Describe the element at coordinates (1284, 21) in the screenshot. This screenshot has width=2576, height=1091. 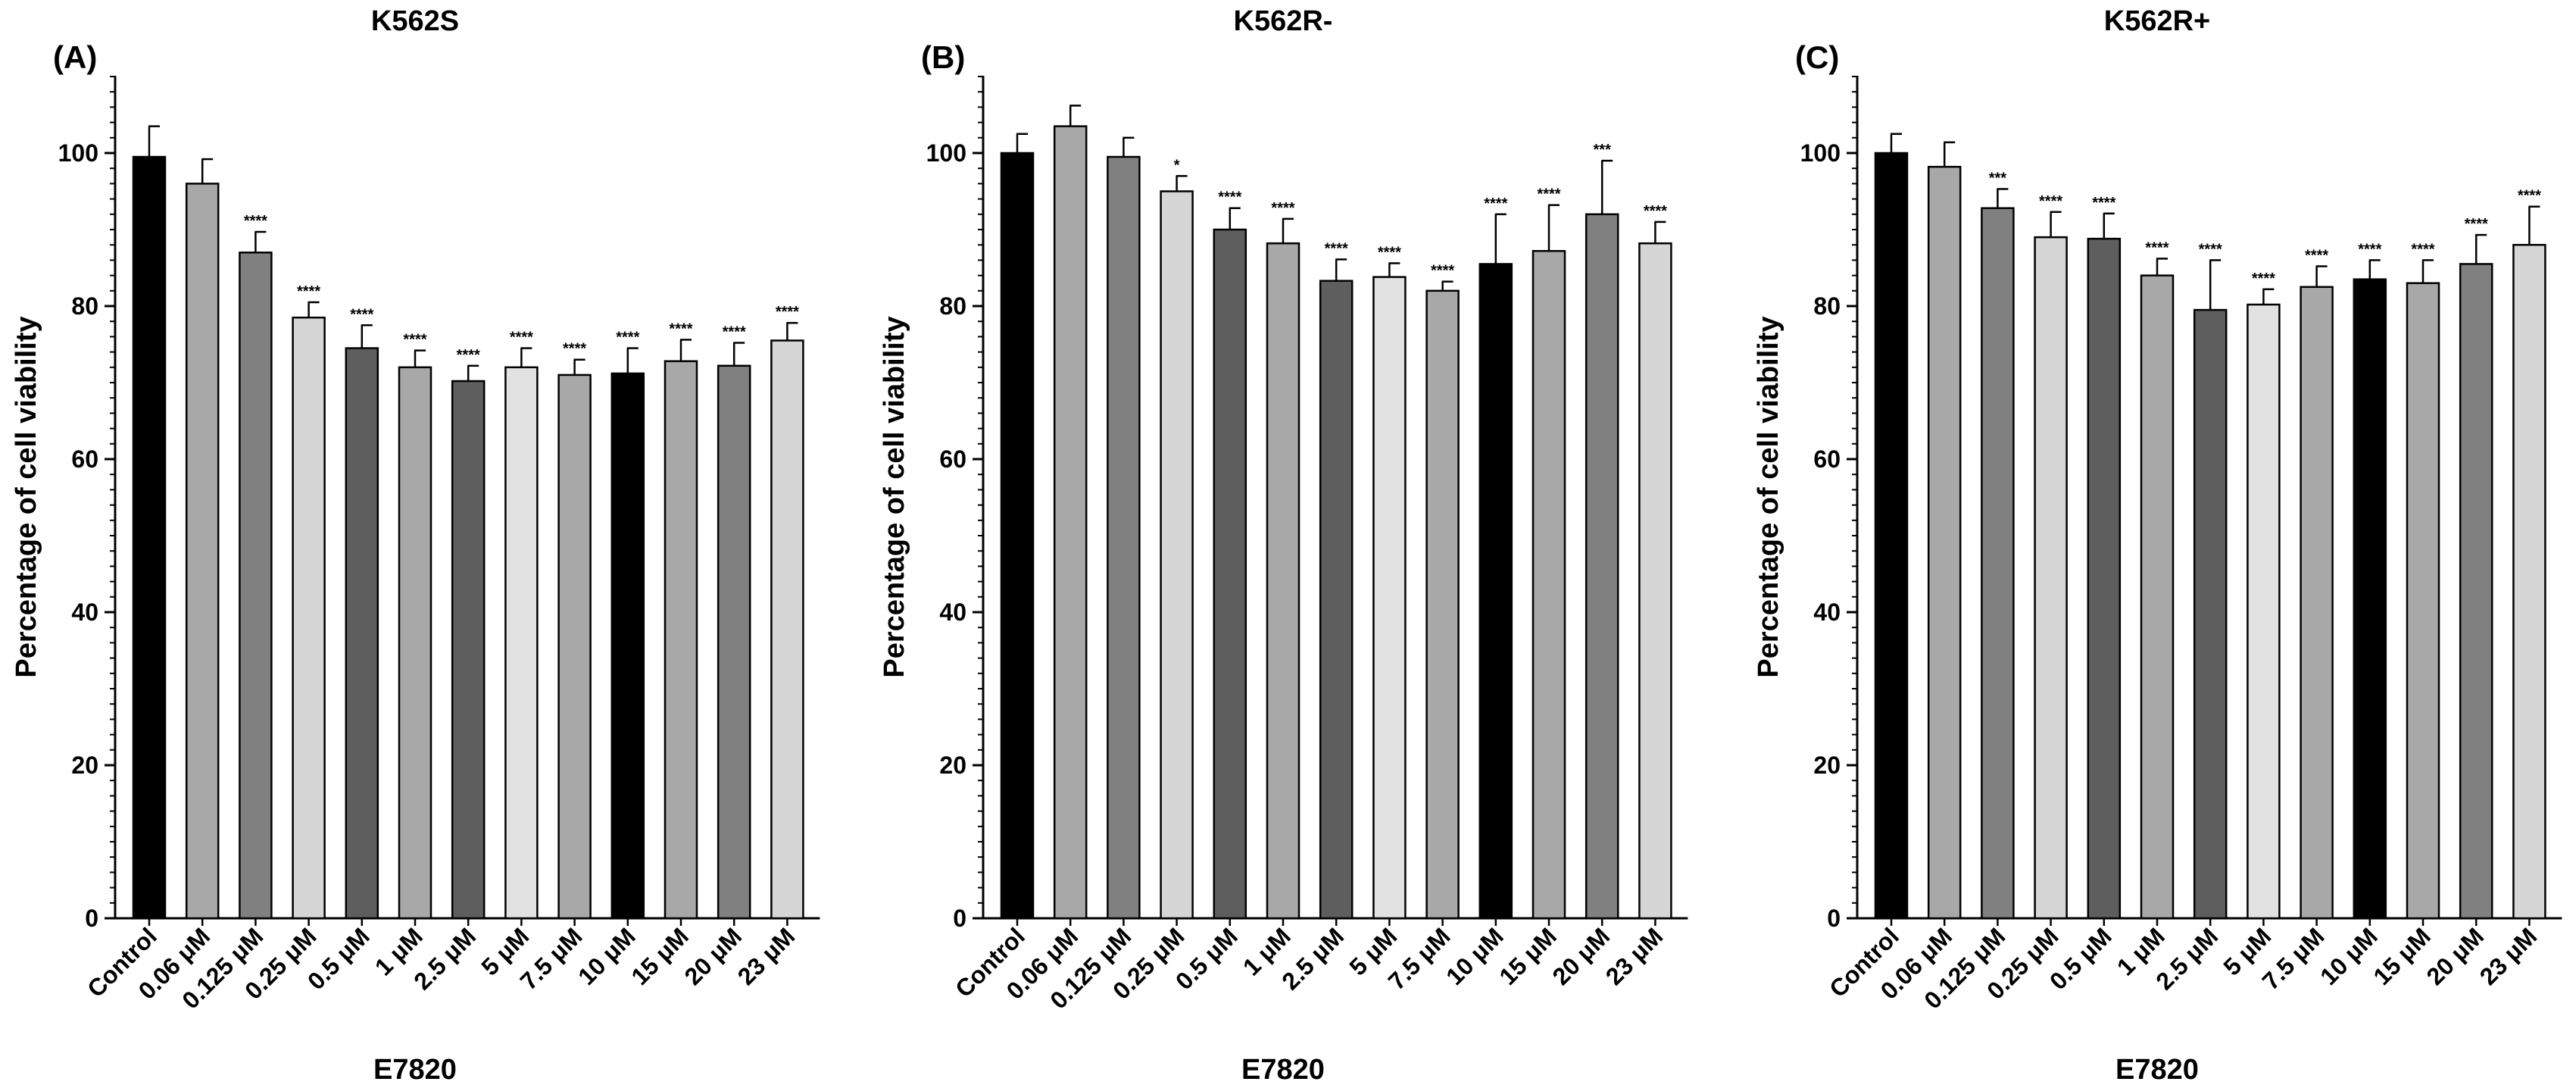
I see `chart-title: K562R-` at that location.